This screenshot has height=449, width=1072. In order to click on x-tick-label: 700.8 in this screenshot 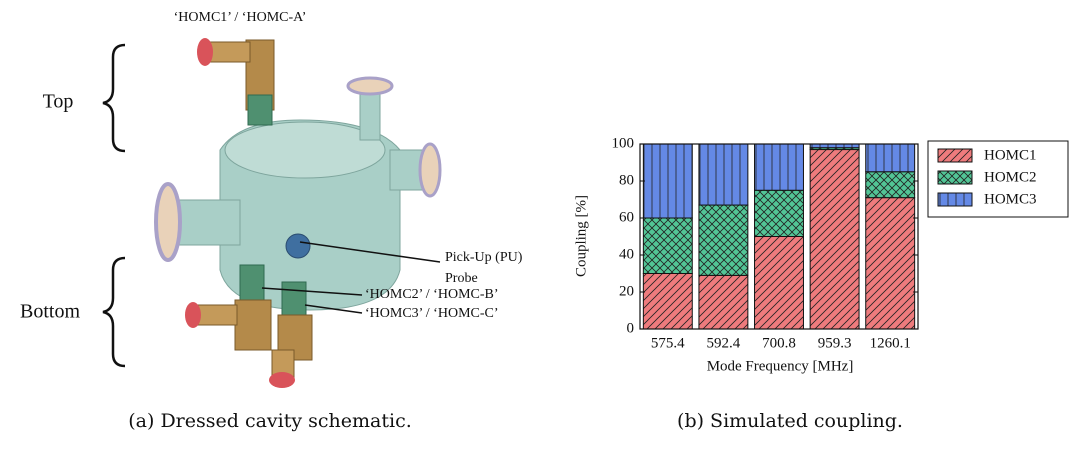, I will do `click(779, 343)`.